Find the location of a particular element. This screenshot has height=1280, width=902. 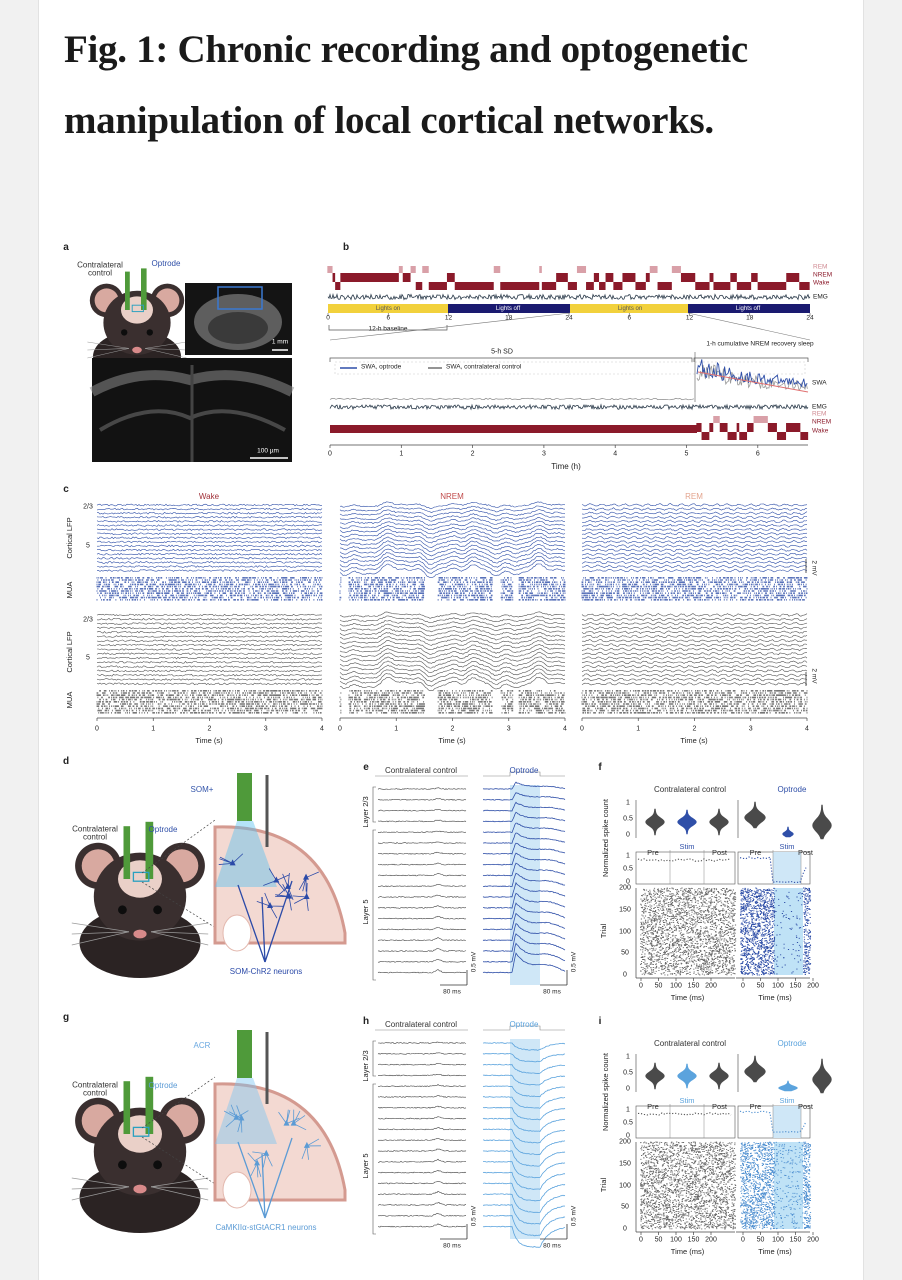

stim-shading is located at coordinates (525, 1139).